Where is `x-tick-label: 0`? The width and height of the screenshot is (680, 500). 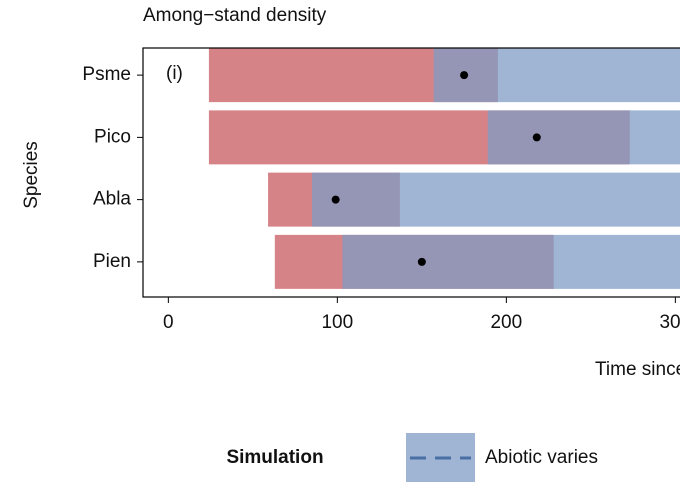
x-tick-label: 0 is located at coordinates (168, 322).